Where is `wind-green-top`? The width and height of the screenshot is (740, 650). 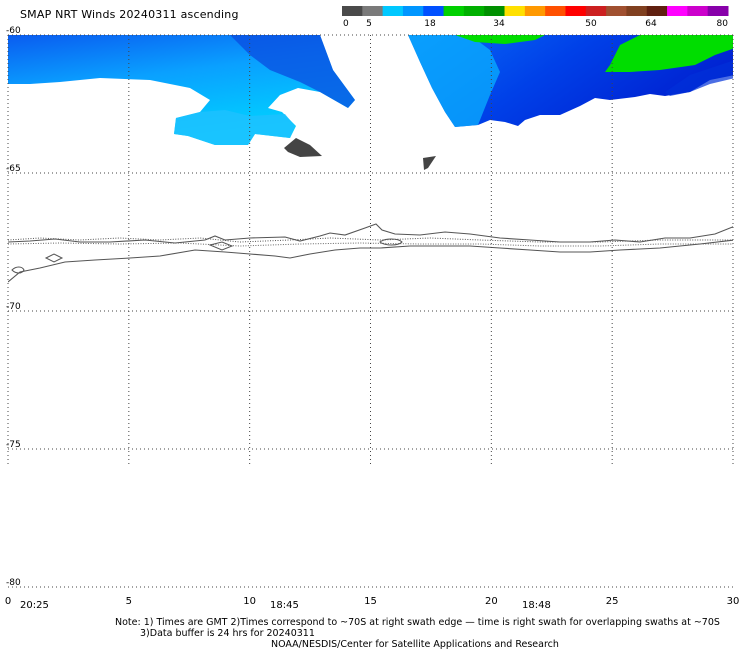
wind-green-top is located at coordinates (500, 39).